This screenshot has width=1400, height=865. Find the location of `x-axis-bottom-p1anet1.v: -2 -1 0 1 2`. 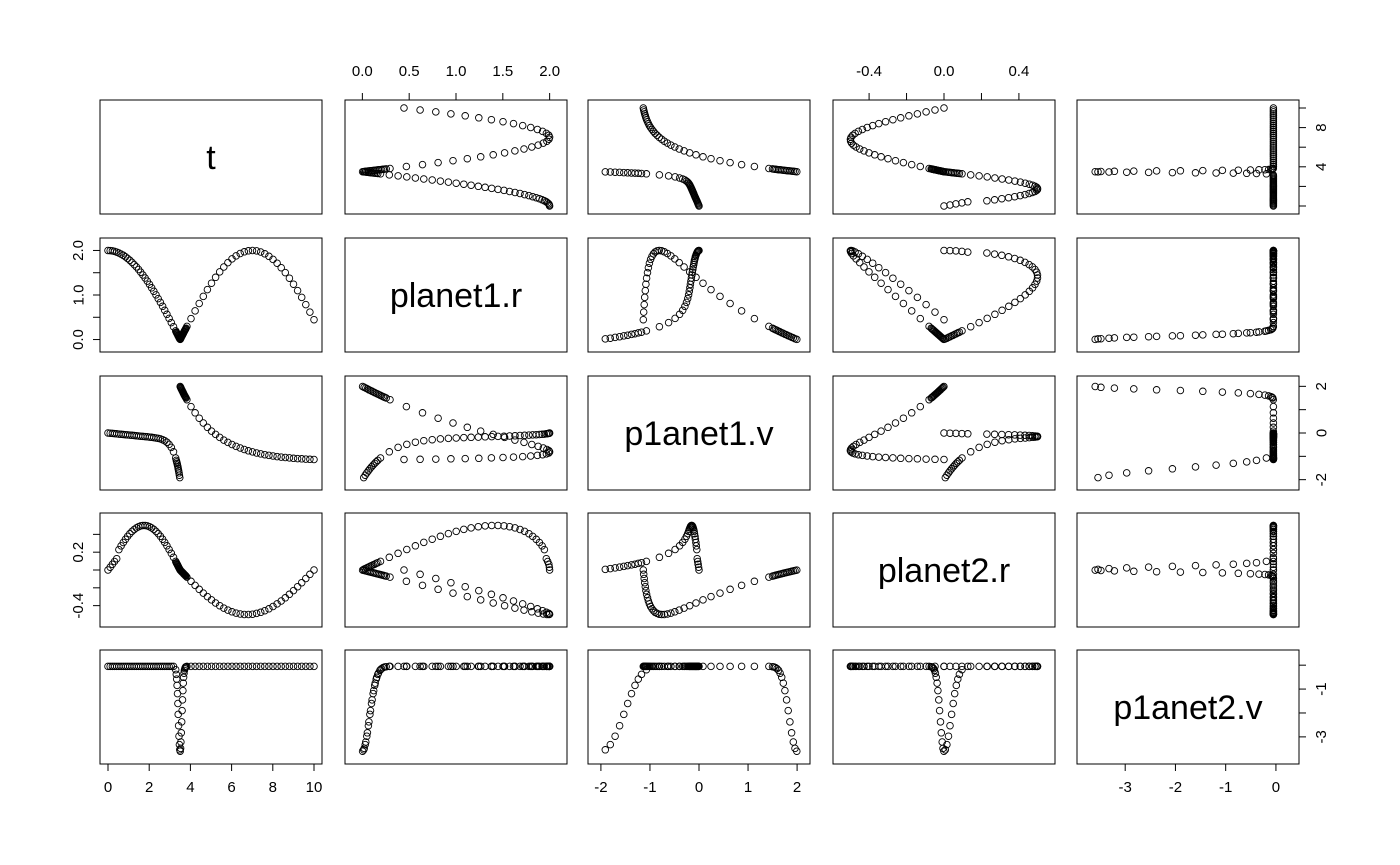

x-axis-bottom-p1anet1.v: -2 -1 0 1 2 is located at coordinates (697, 780).